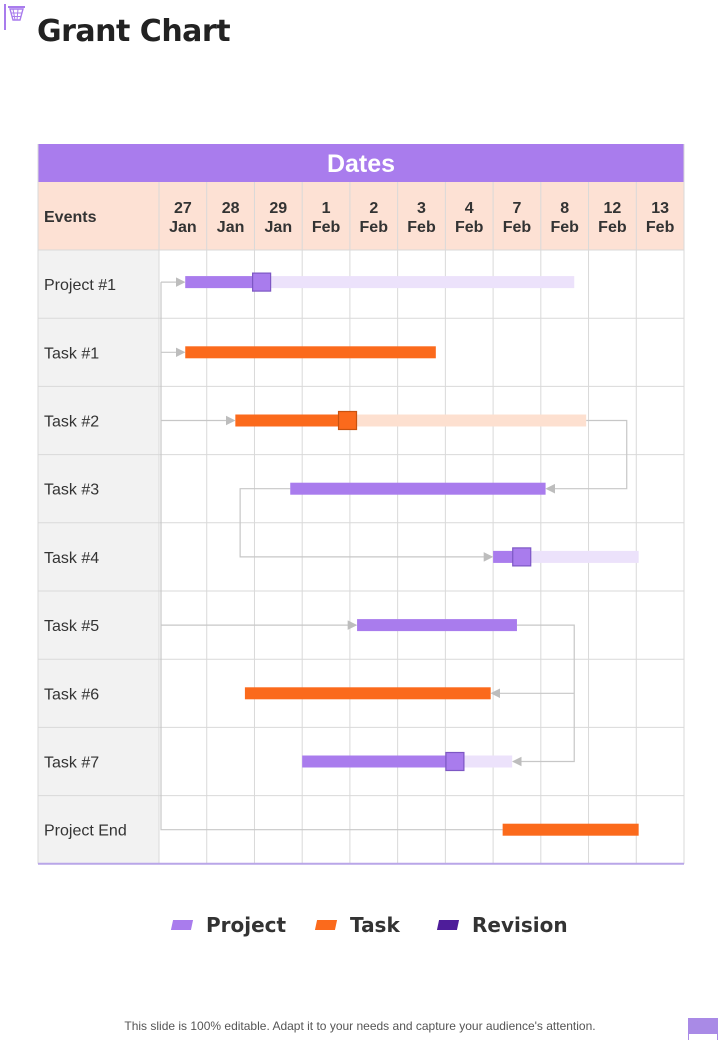  I want to click on legend-item-task: Task, so click(357, 925).